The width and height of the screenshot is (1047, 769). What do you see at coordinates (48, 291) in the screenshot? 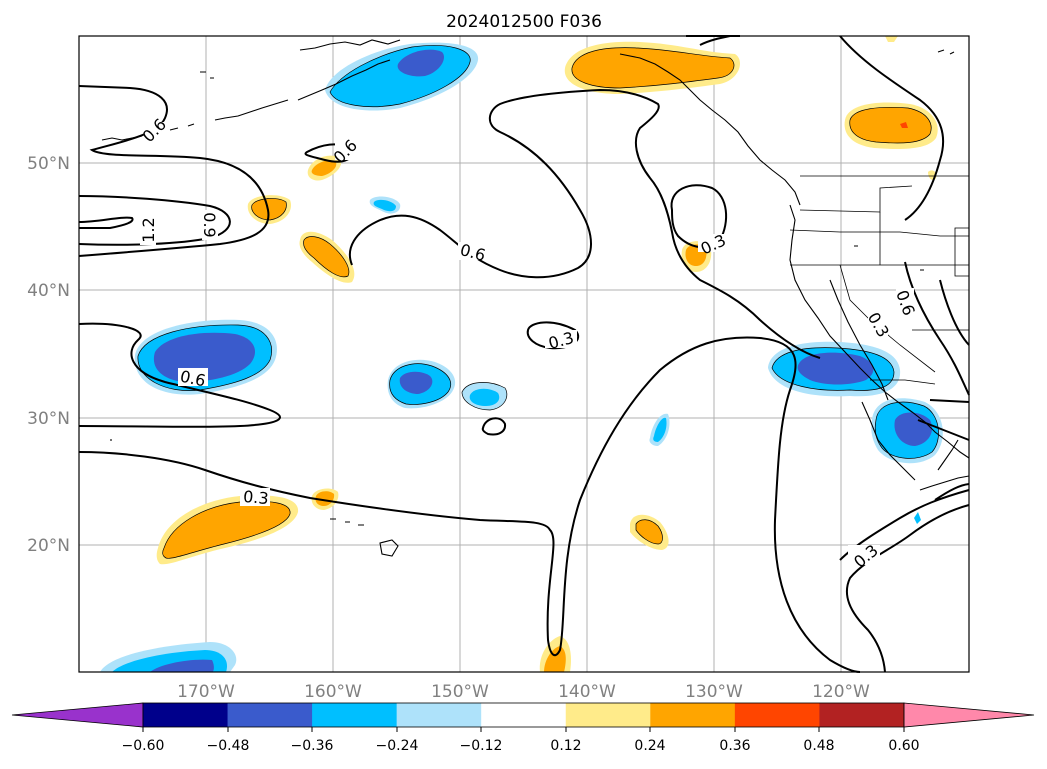
I see `lat-label: 40°N` at bounding box center [48, 291].